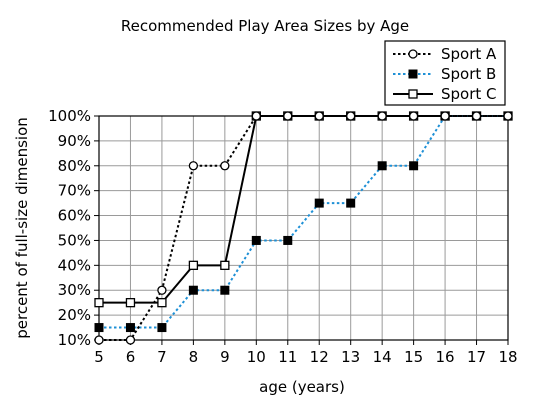 This screenshot has height=419, width=555. What do you see at coordinates (131, 357) in the screenshot?
I see `x-tick-label: 6` at bounding box center [131, 357].